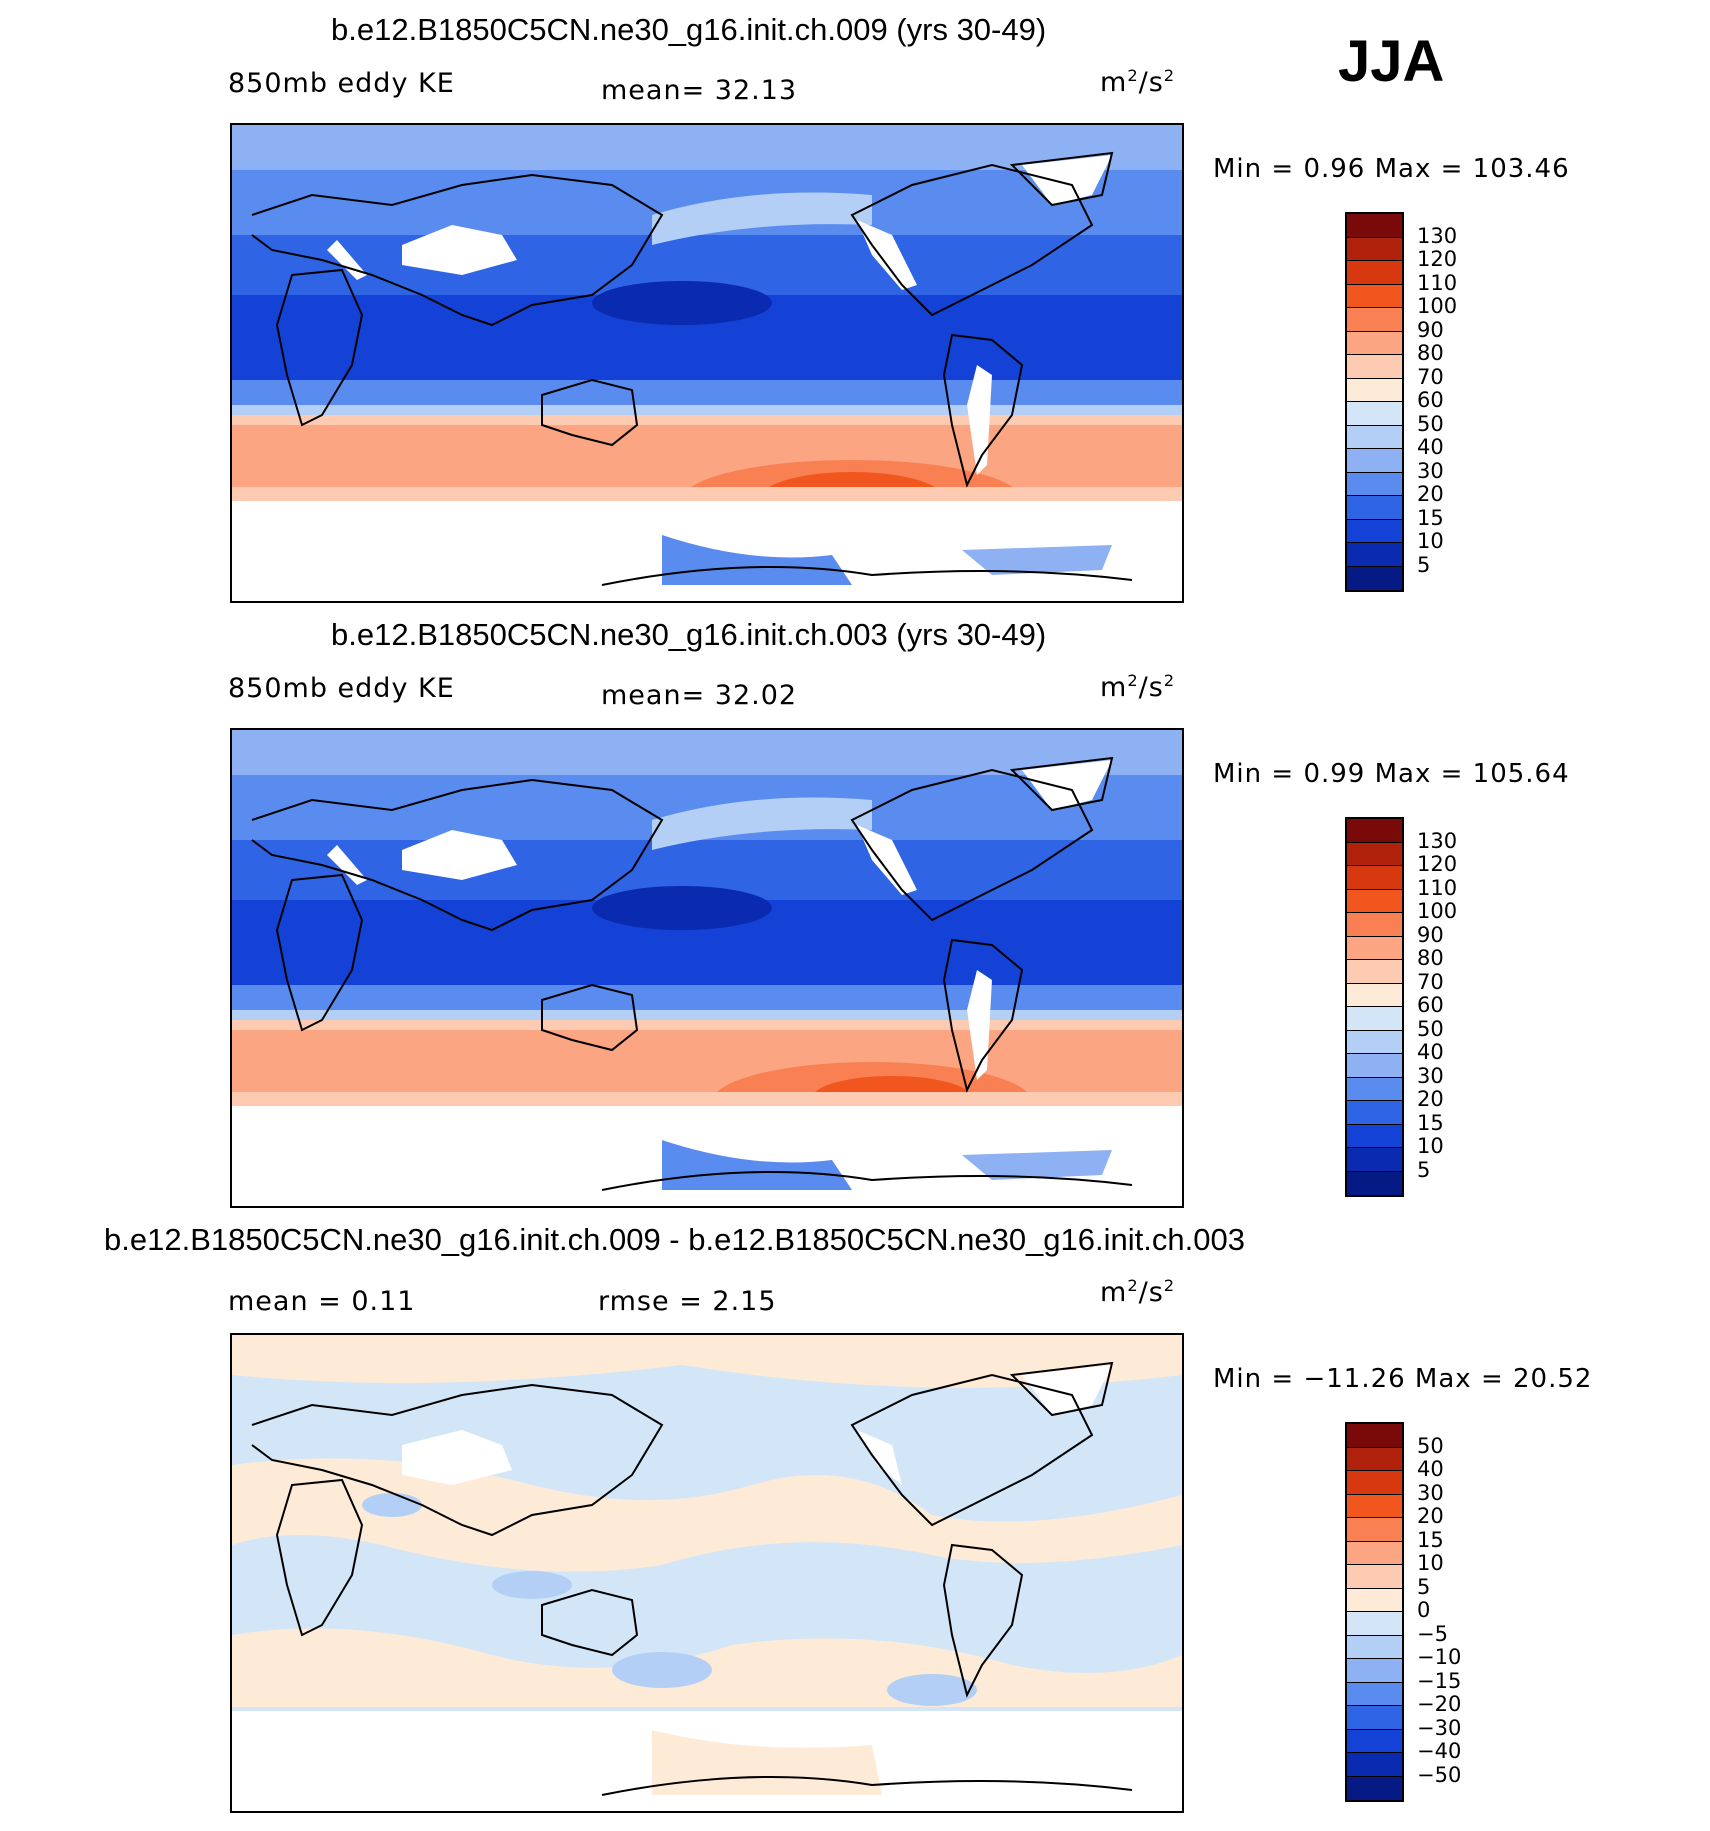  Describe the element at coordinates (341, 688) in the screenshot. I see `panel-2-variable: 850mb eddy KE` at that location.